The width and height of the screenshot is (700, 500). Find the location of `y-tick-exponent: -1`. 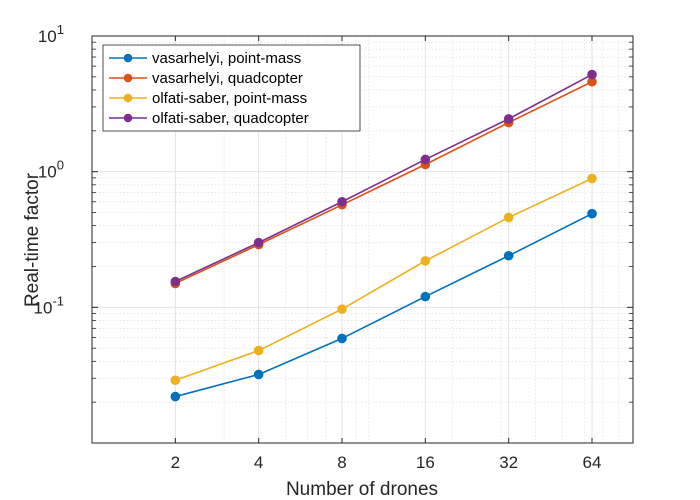

y-tick-exponent: -1 is located at coordinates (58, 300).